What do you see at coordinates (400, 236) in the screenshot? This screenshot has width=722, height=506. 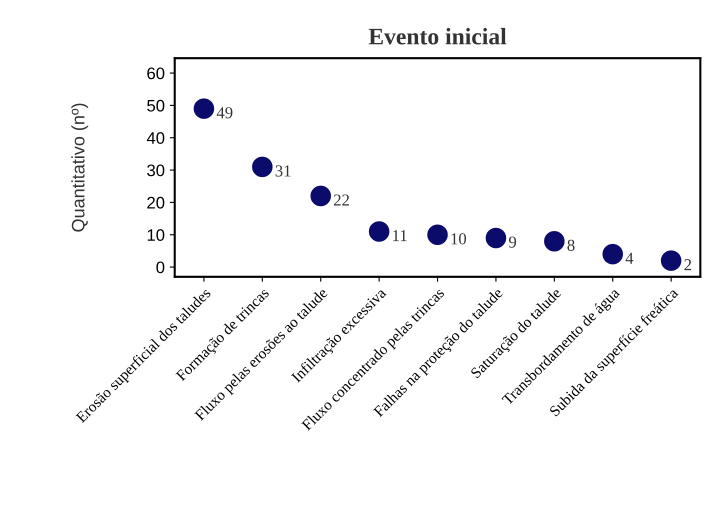 I see `data-label: 11` at bounding box center [400, 236].